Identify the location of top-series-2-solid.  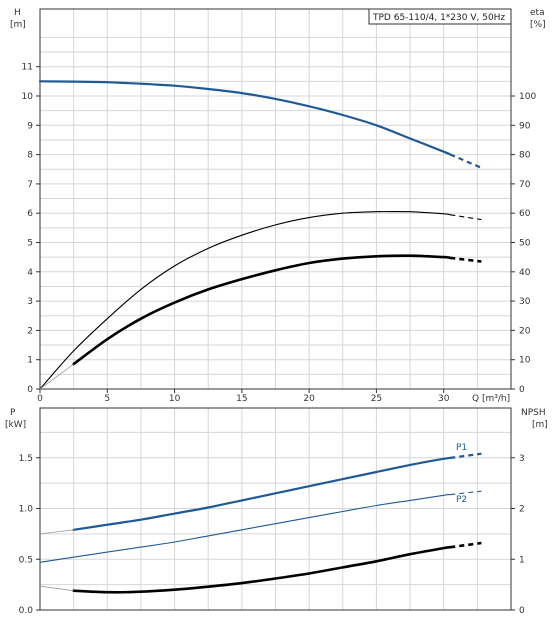
(262, 310).